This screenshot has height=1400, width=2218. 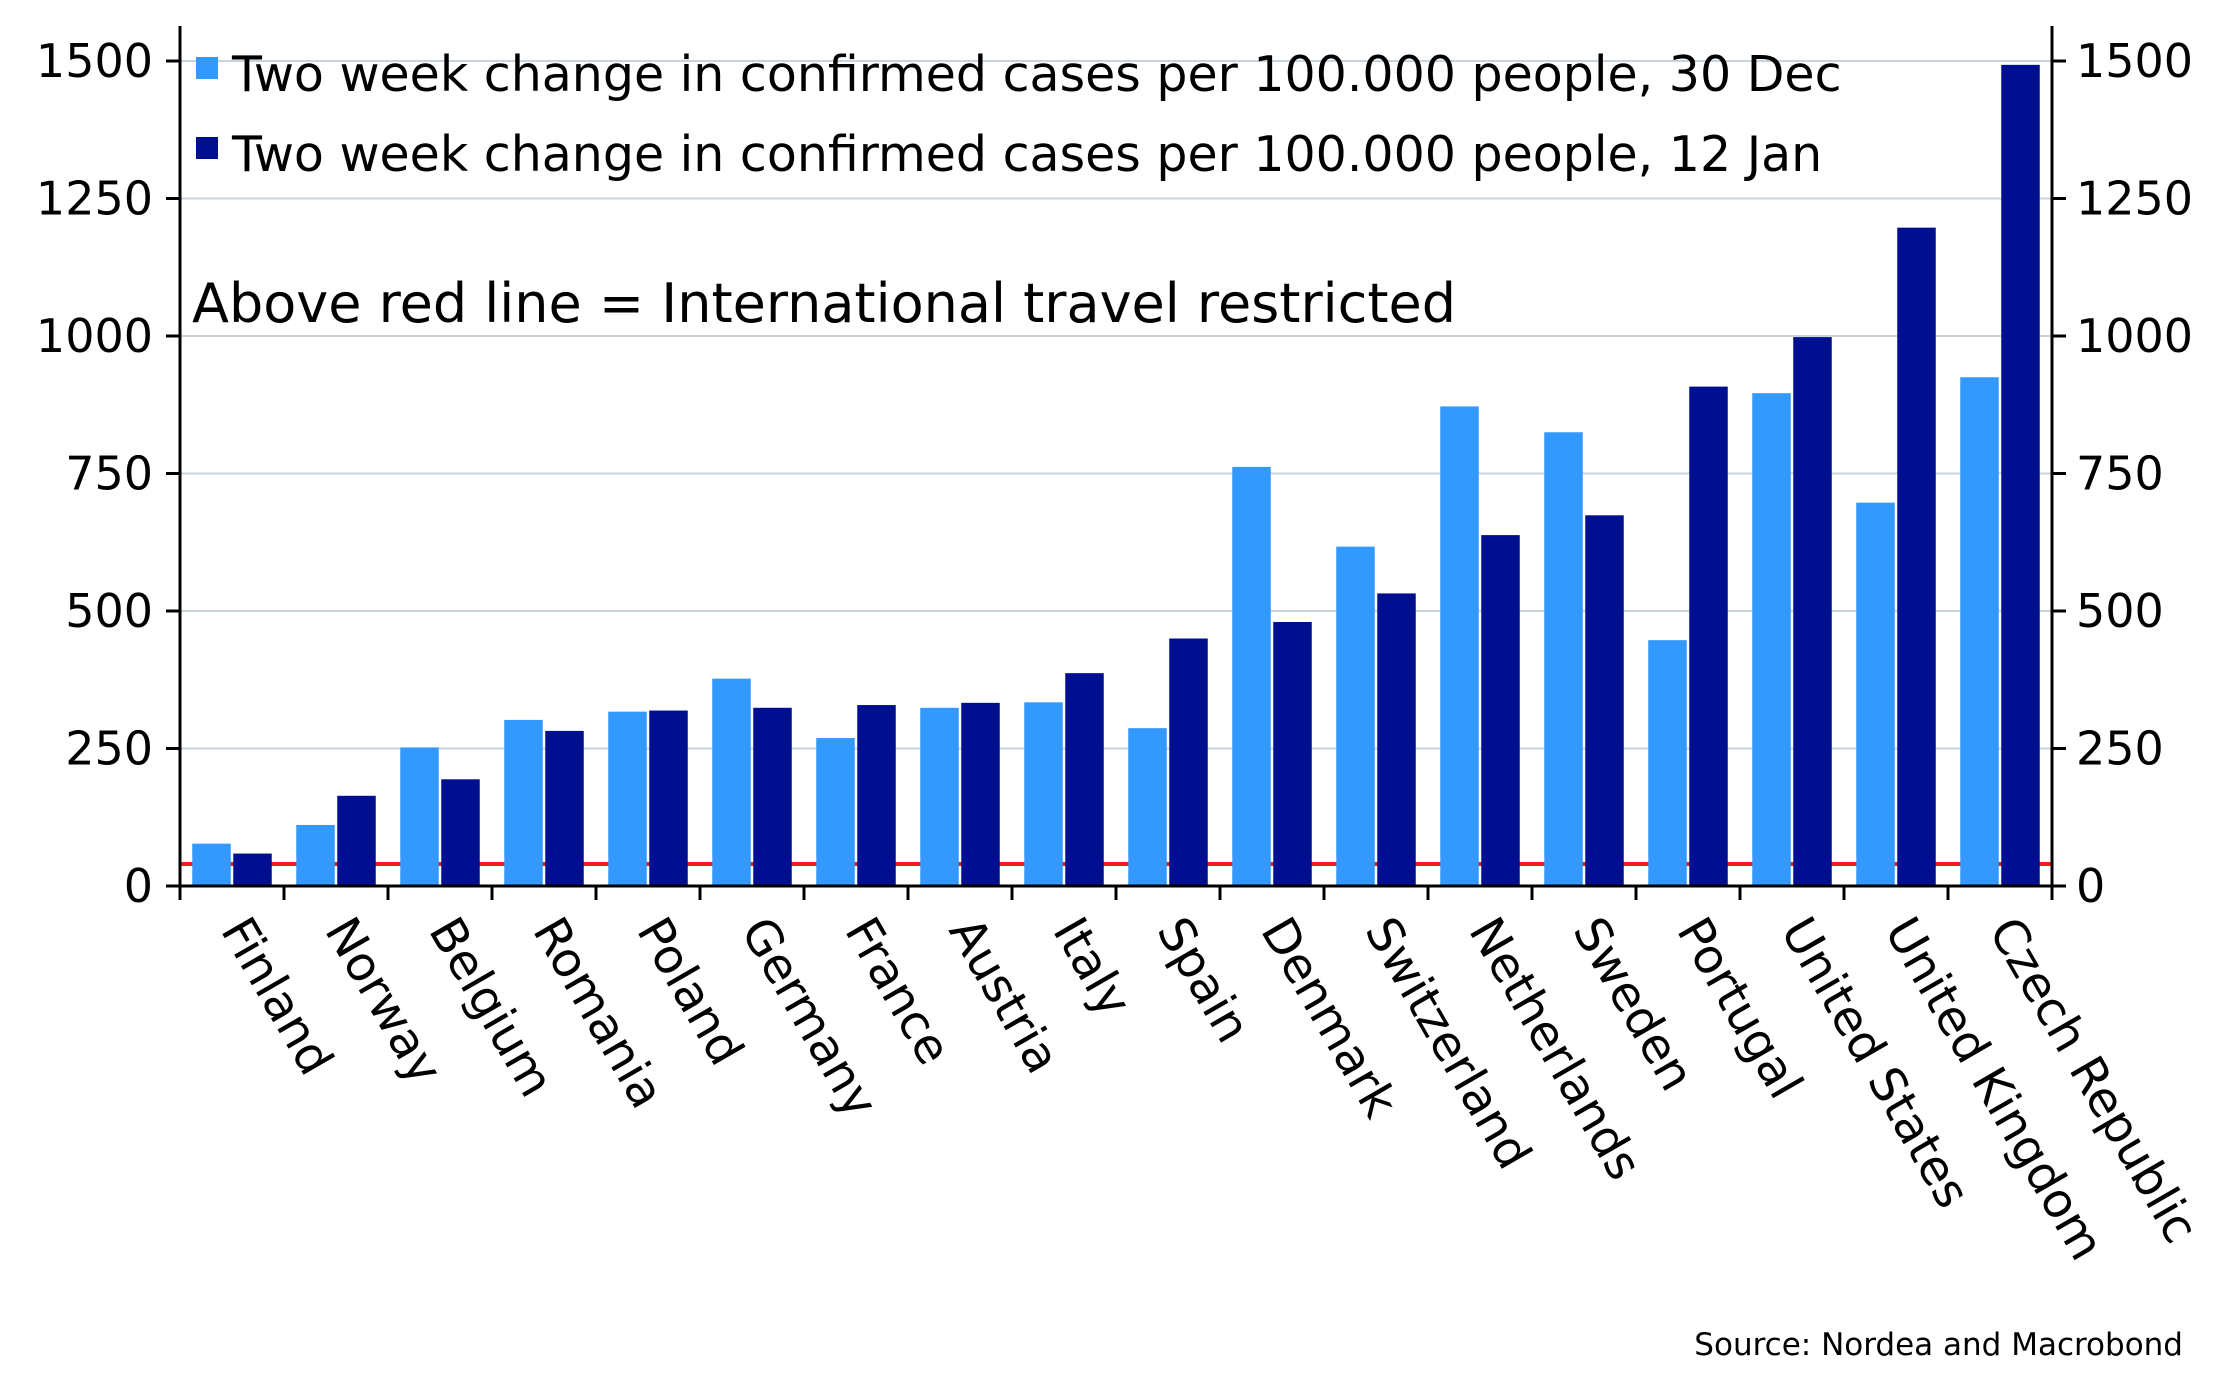 I want to click on left-y-tick-label: 0, so click(x=138, y=886).